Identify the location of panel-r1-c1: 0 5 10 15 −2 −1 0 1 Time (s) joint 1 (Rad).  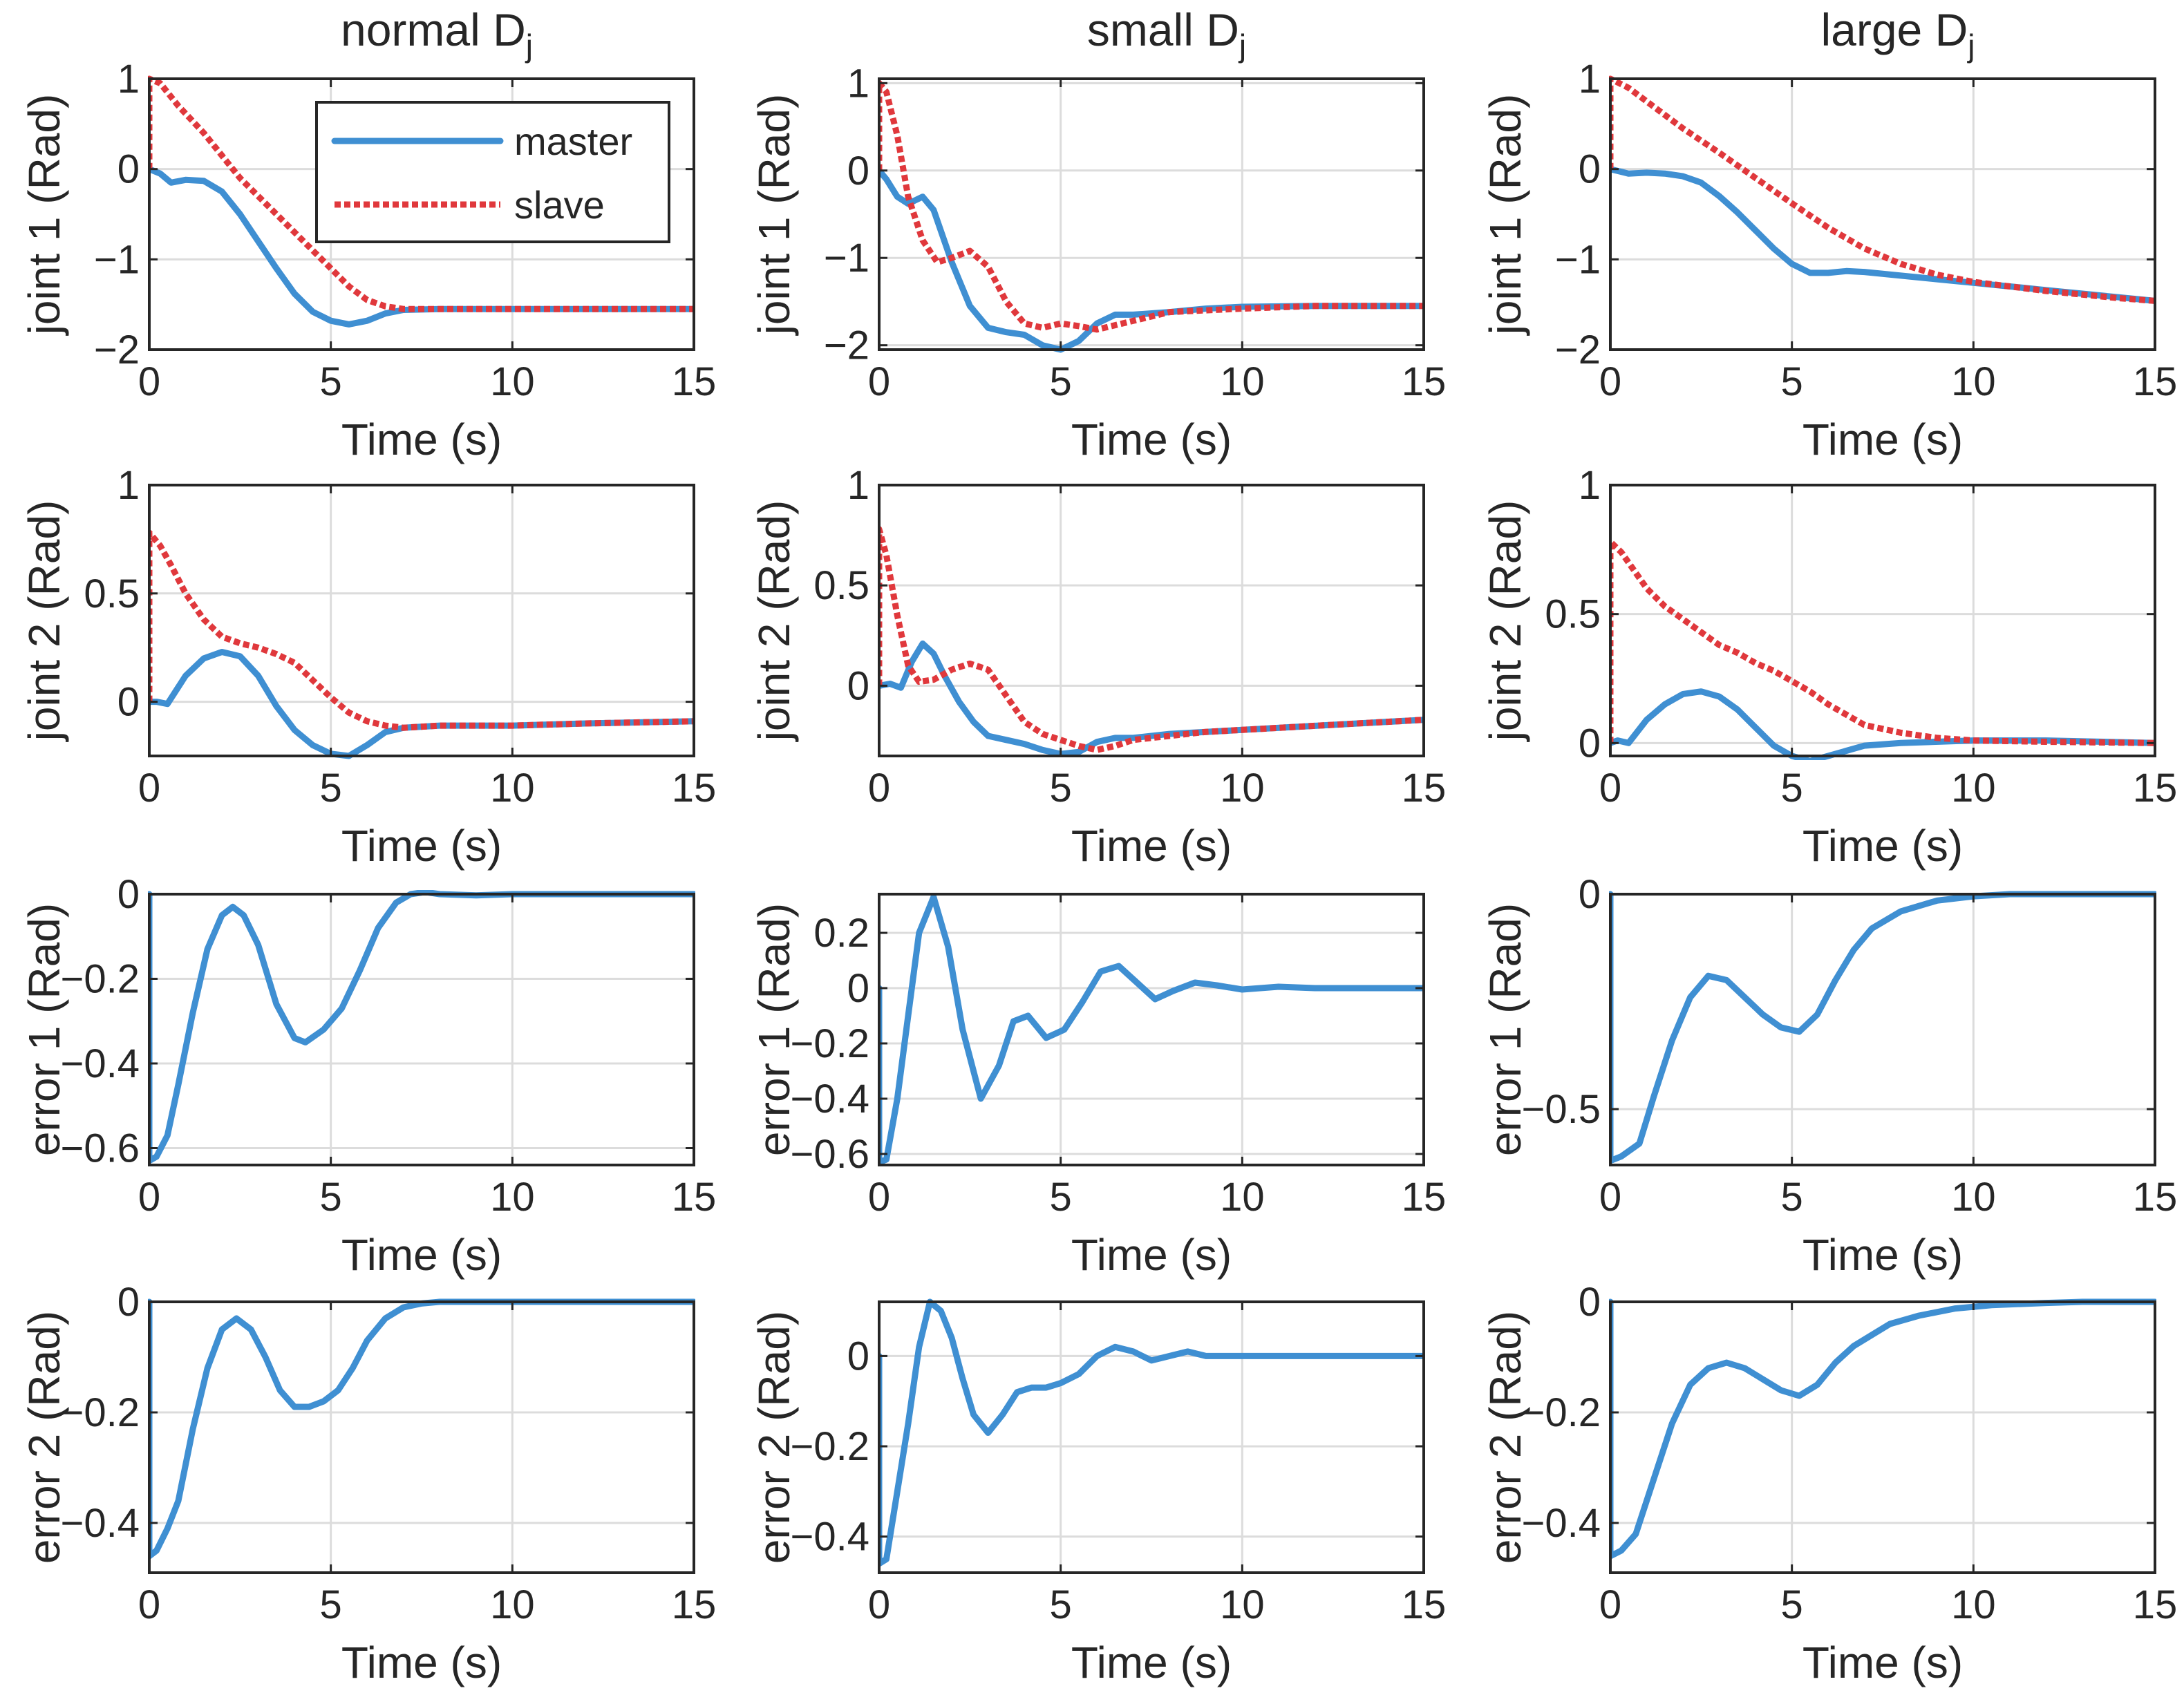
(367, 260).